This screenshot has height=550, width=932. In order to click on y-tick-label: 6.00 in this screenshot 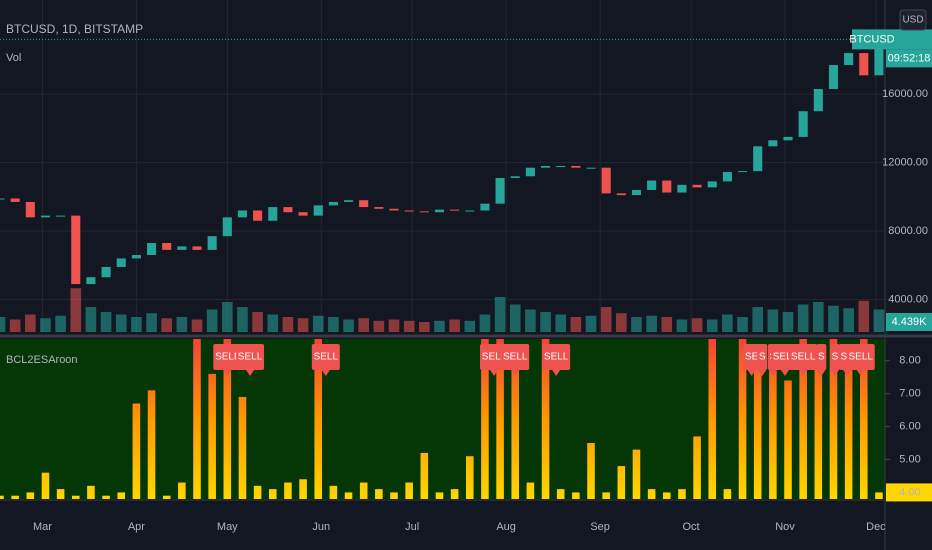, I will do `click(909, 426)`.